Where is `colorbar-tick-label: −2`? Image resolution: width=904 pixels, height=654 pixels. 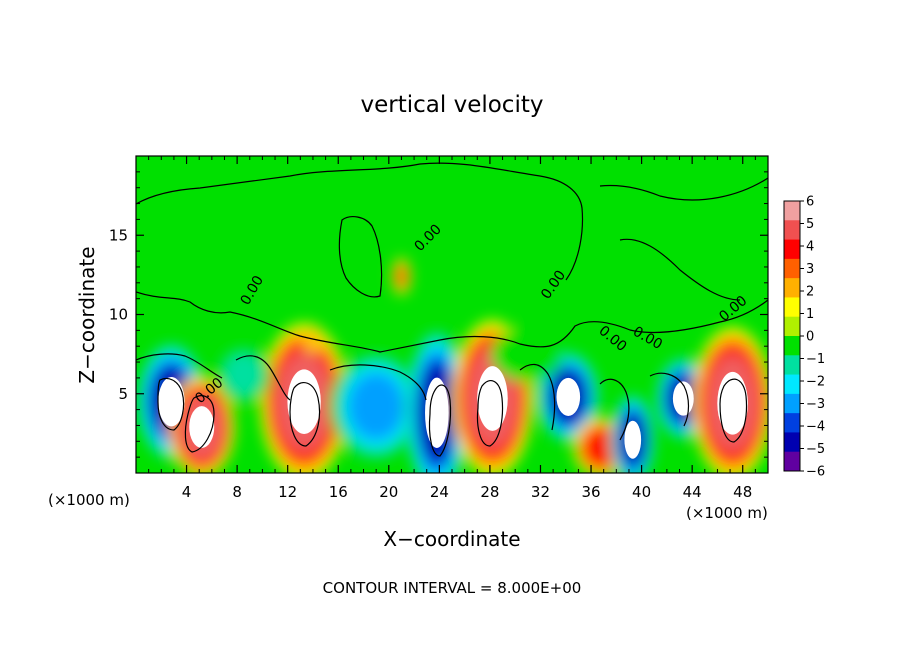
colorbar-tick-label: −2 is located at coordinates (815, 382).